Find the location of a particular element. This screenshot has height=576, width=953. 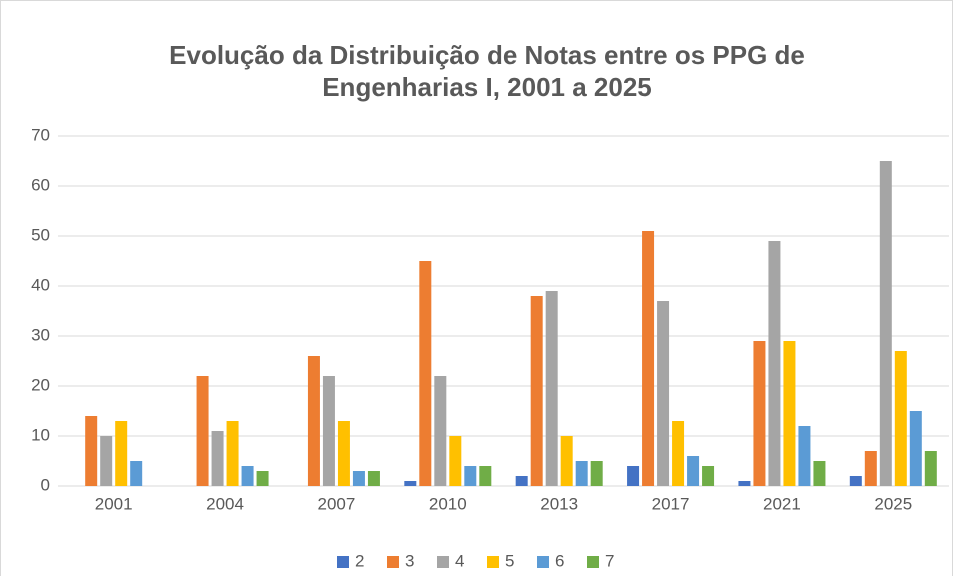

y-tick-label: 20 is located at coordinates (40, 384).